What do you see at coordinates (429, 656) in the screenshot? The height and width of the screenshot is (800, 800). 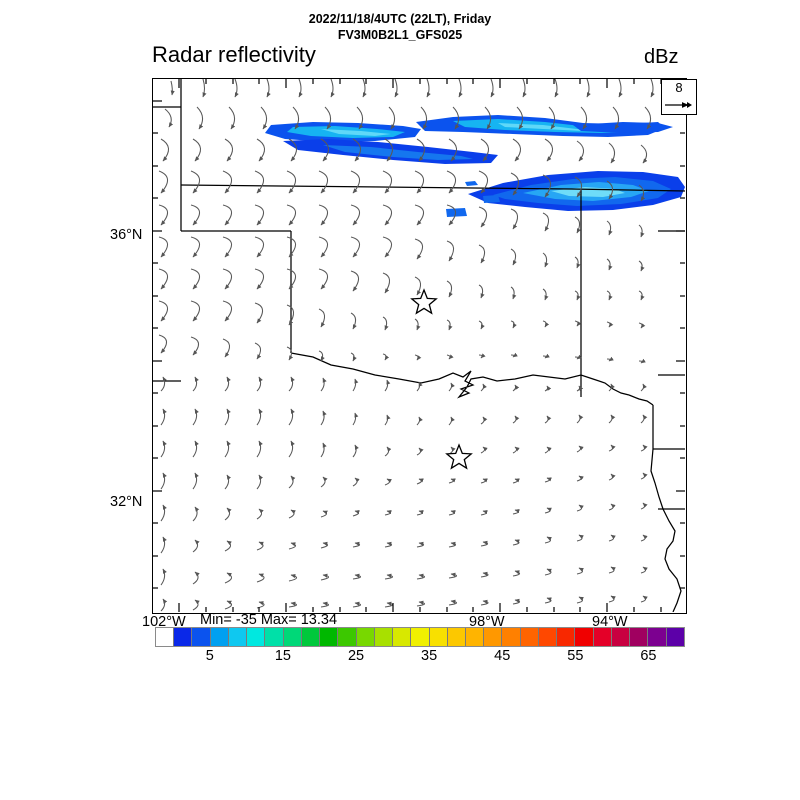 I see `colorbar-tick-label: 35` at bounding box center [429, 656].